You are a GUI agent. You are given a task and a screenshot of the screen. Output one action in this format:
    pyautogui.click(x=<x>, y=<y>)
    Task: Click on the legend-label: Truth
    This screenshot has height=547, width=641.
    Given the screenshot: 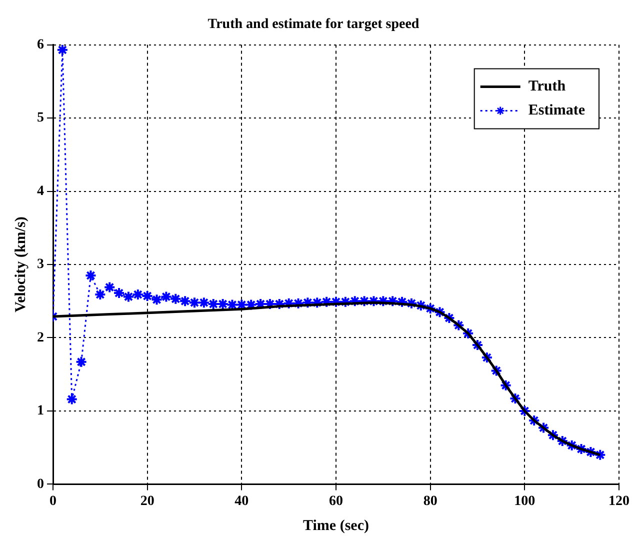 What is the action you would take?
    pyautogui.click(x=547, y=86)
    